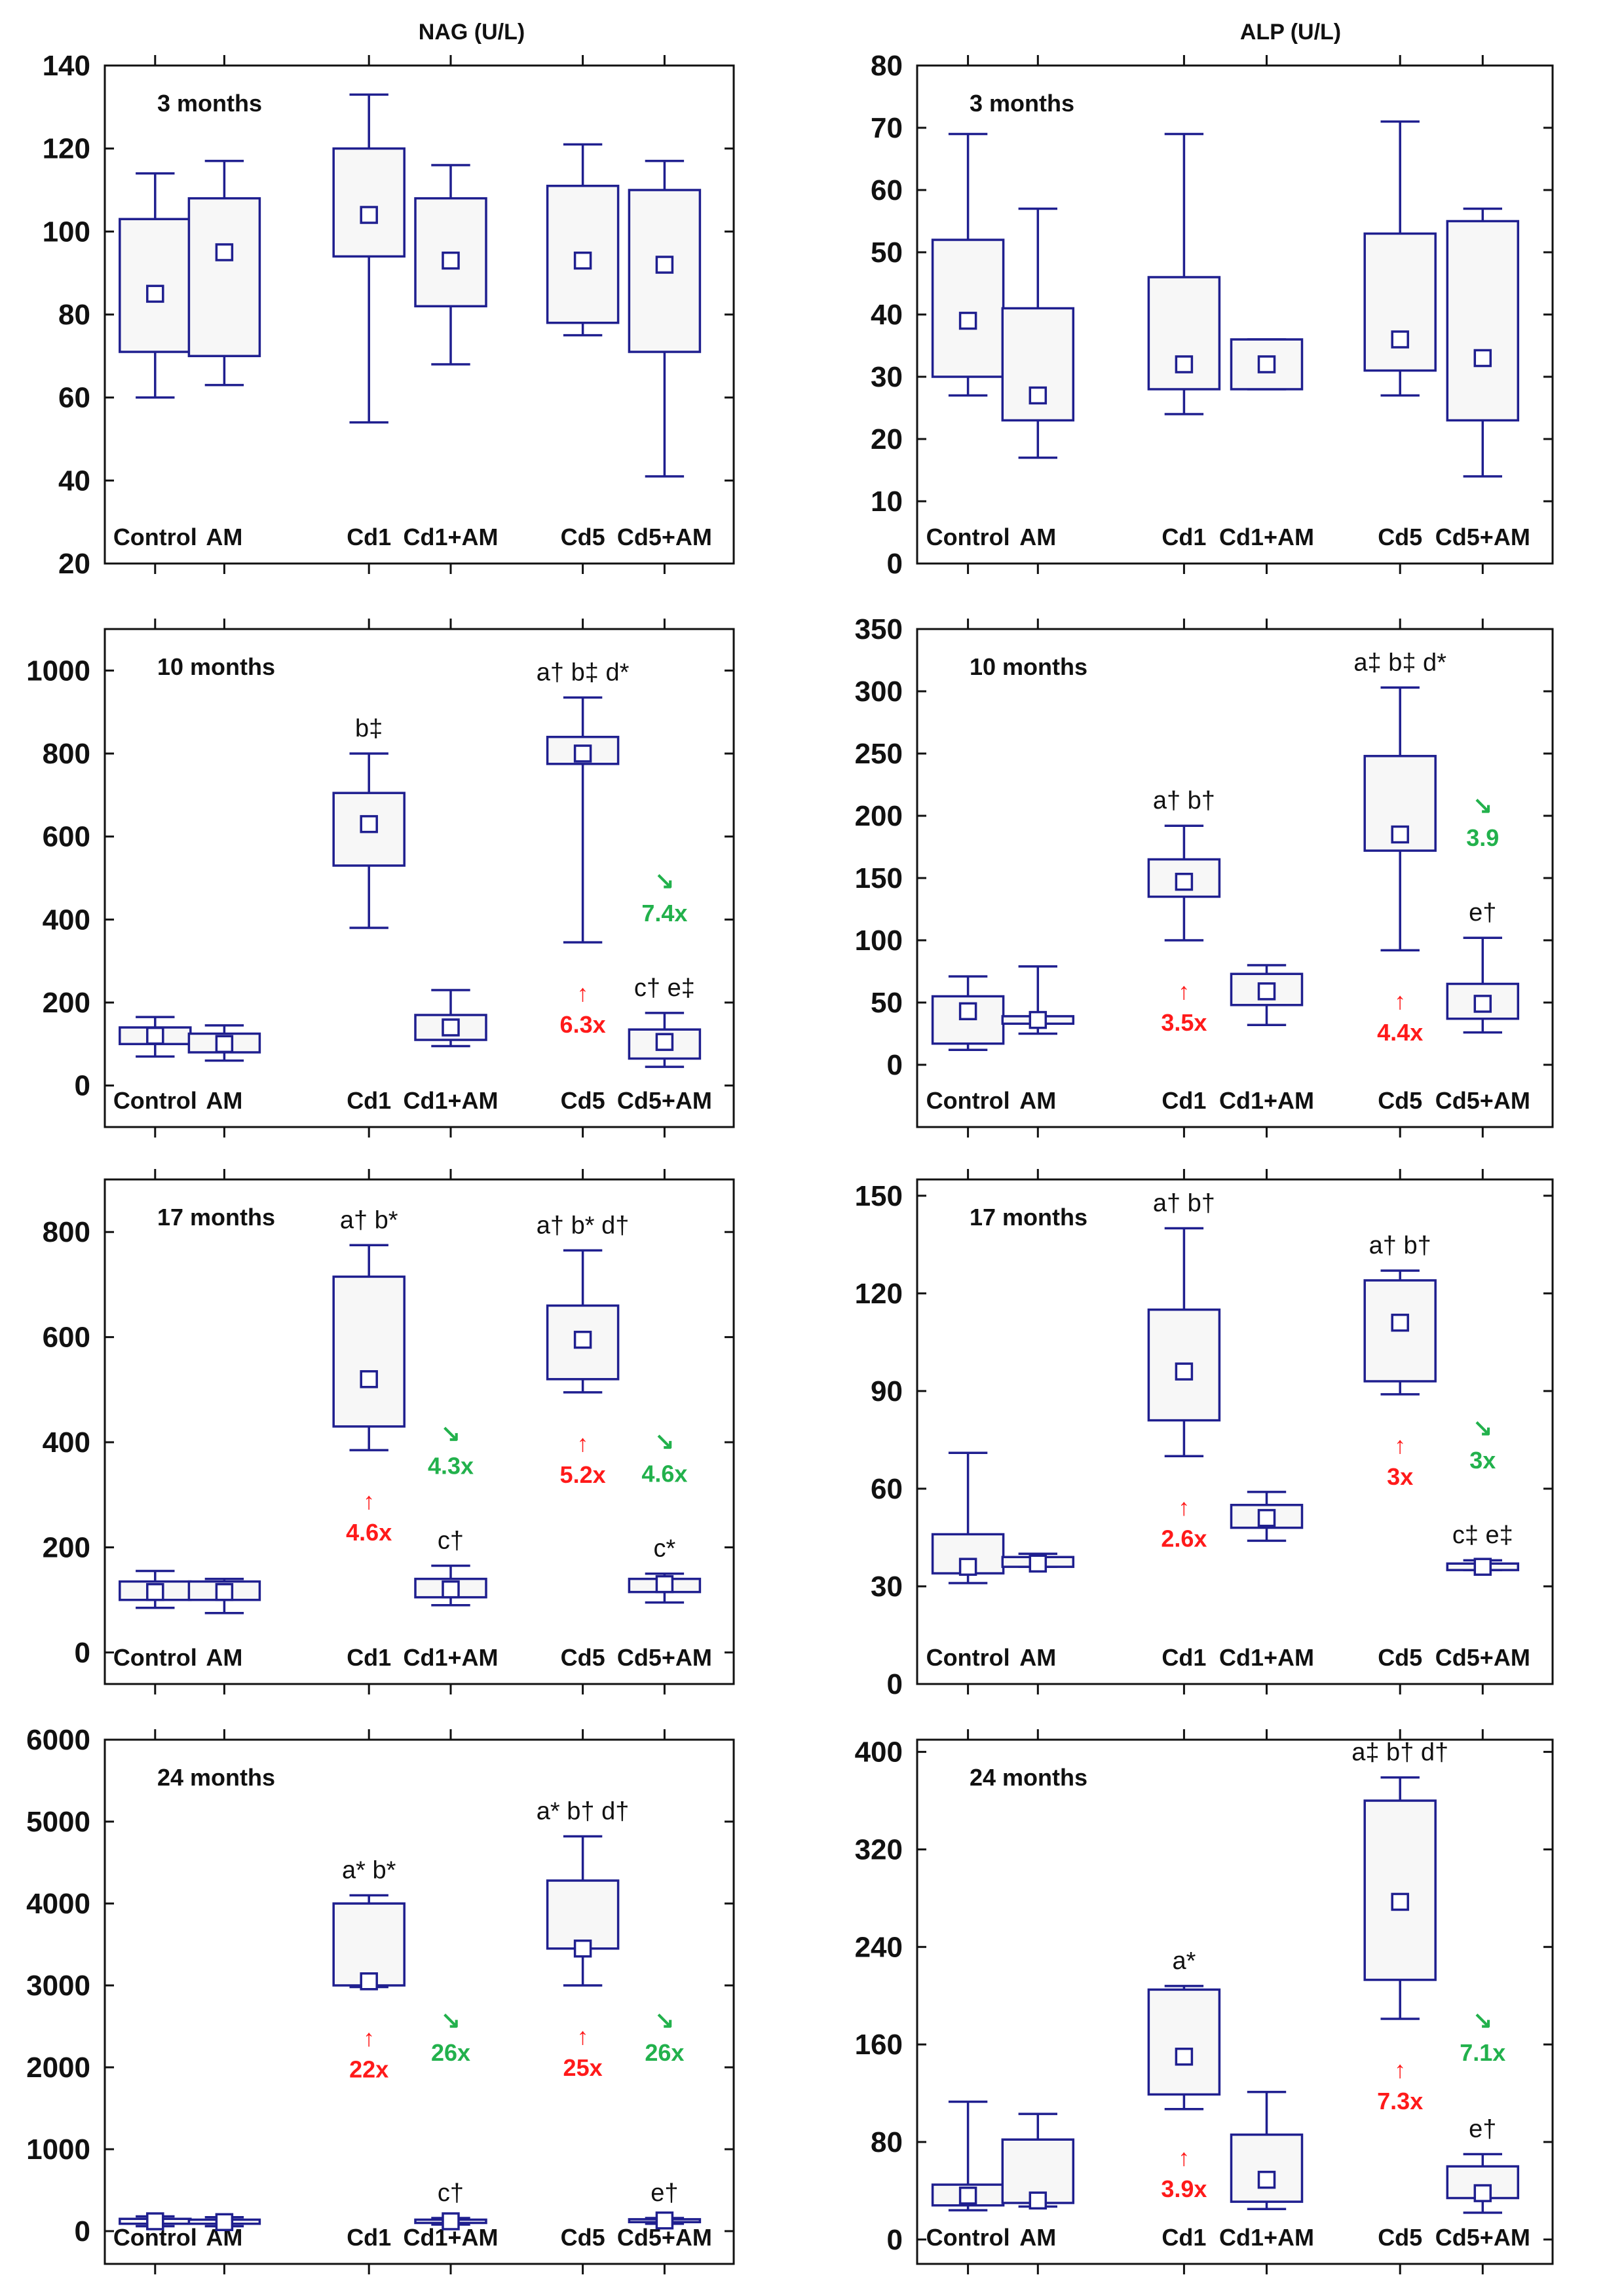 This screenshot has width=1624, height=2296. Describe the element at coordinates (1482, 1535) in the screenshot. I see `significance-label: c‡ e‡` at that location.